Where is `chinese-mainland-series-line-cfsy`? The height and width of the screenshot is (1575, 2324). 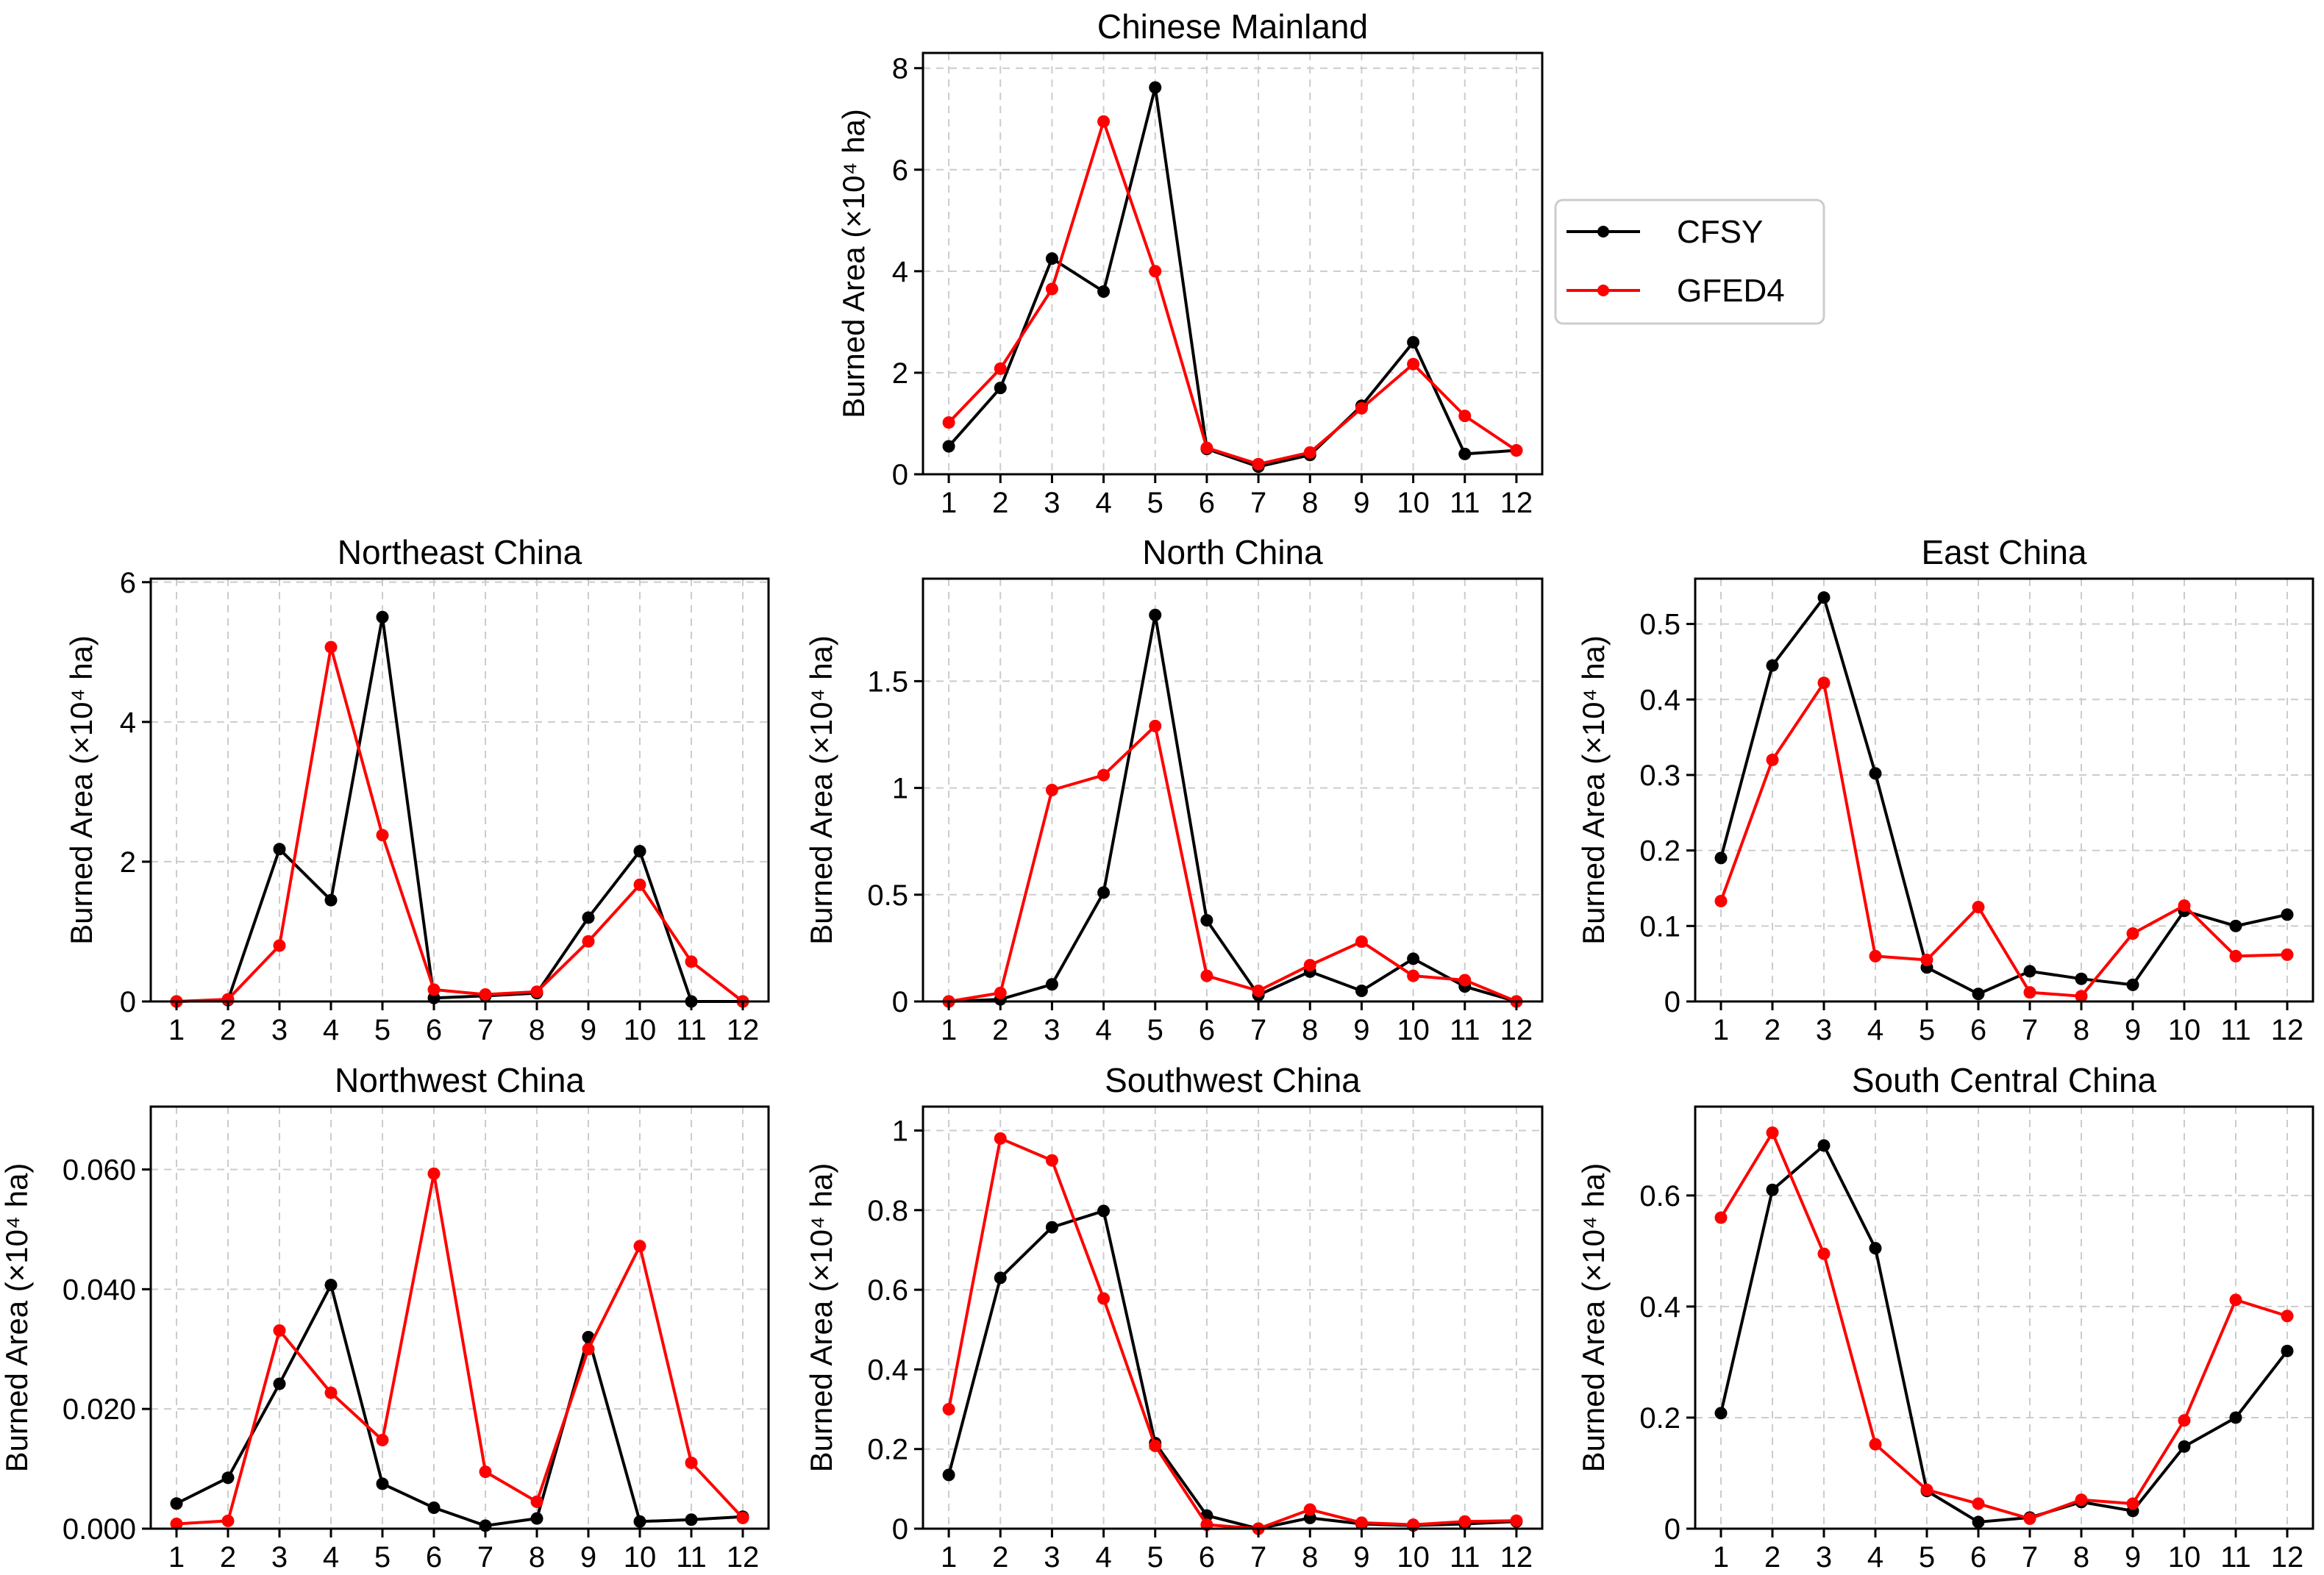 chinese-mainland-series-line-cfsy is located at coordinates (1232, 277).